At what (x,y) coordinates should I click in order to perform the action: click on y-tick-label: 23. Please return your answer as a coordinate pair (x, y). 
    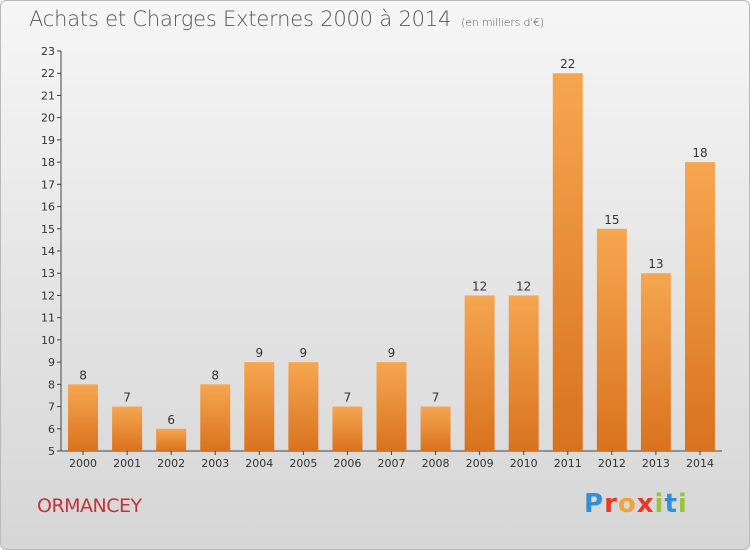
    Looking at the image, I should click on (48, 51).